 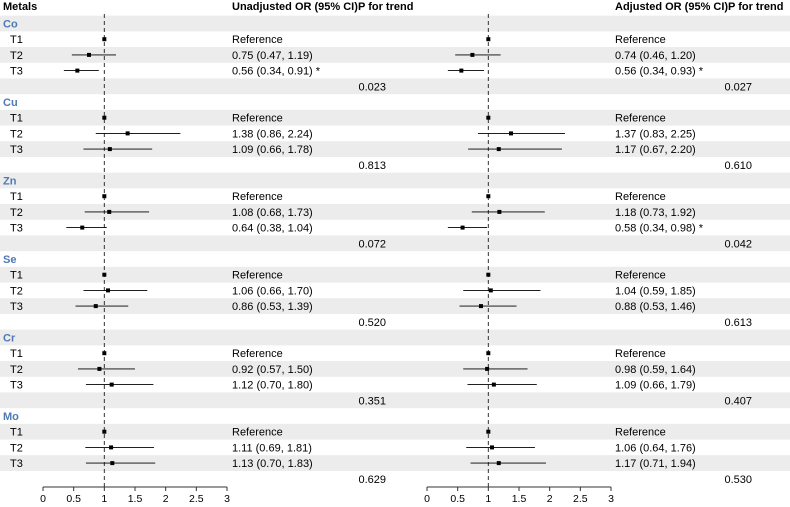 I want to click on right-or-text: 1.17 (0.67, 2.20), so click(x=655, y=150).